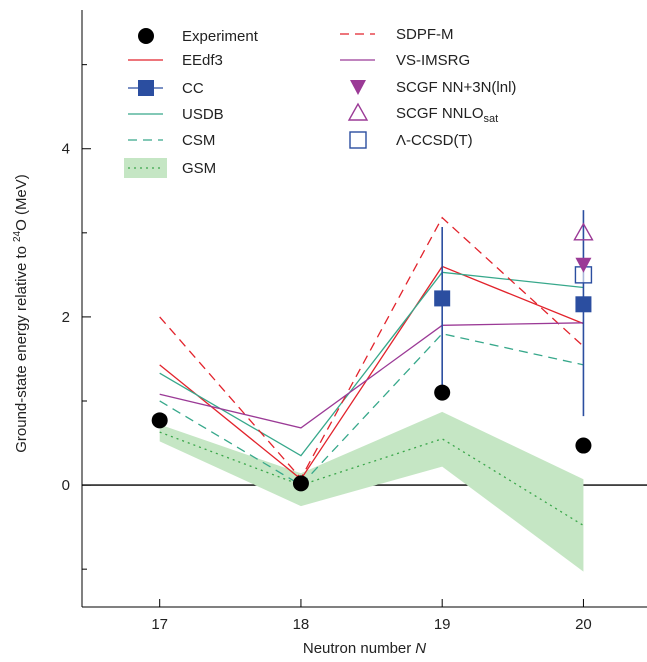  What do you see at coordinates (159, 624) in the screenshot?
I see `x-tick-label-17: 17` at bounding box center [159, 624].